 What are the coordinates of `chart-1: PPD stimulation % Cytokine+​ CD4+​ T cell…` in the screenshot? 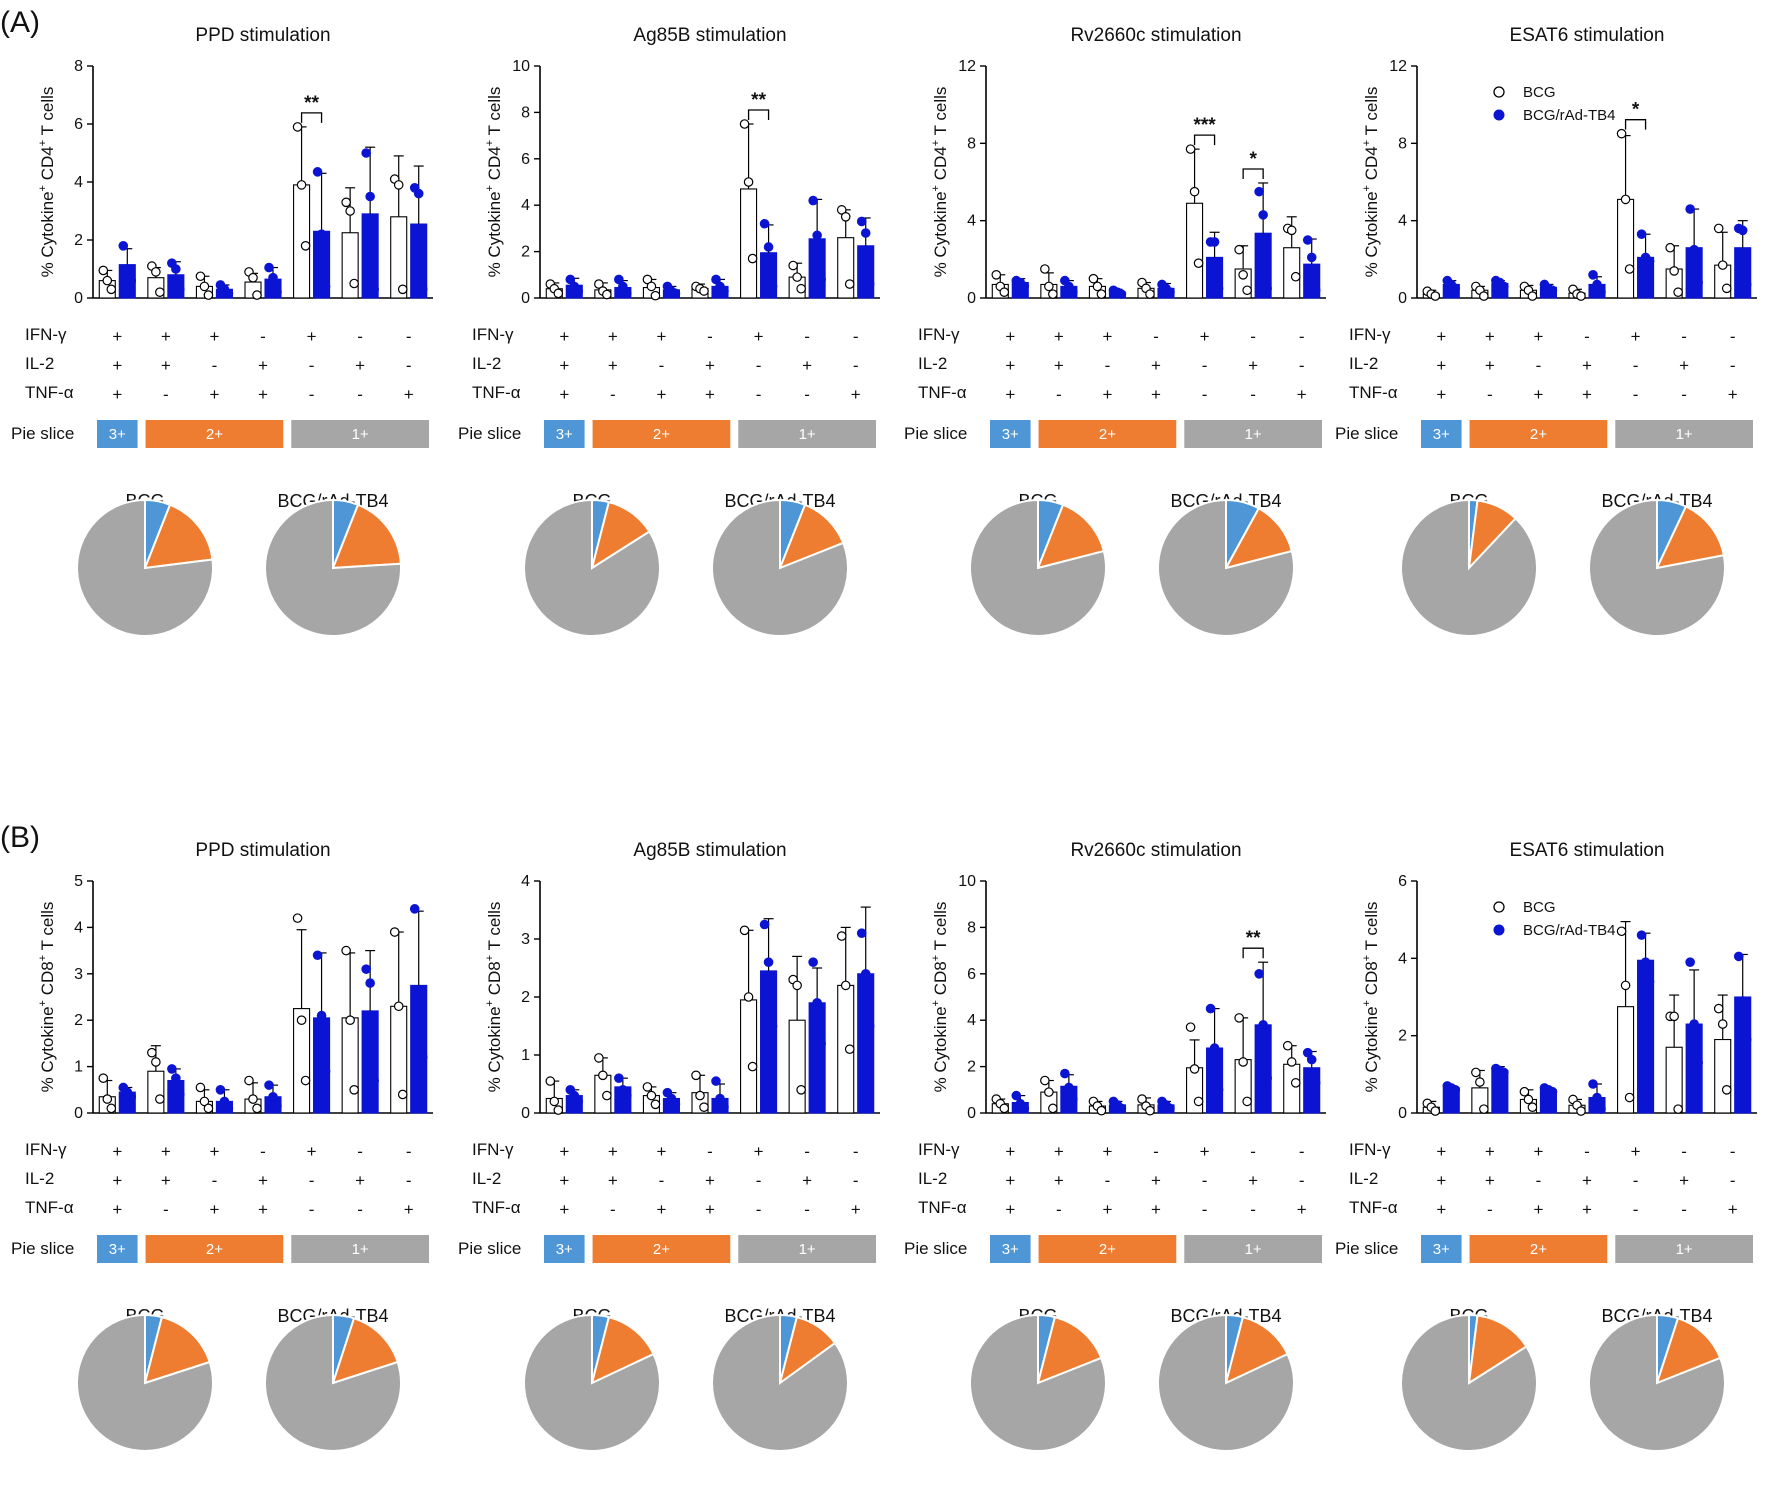 It's located at (222, 331).